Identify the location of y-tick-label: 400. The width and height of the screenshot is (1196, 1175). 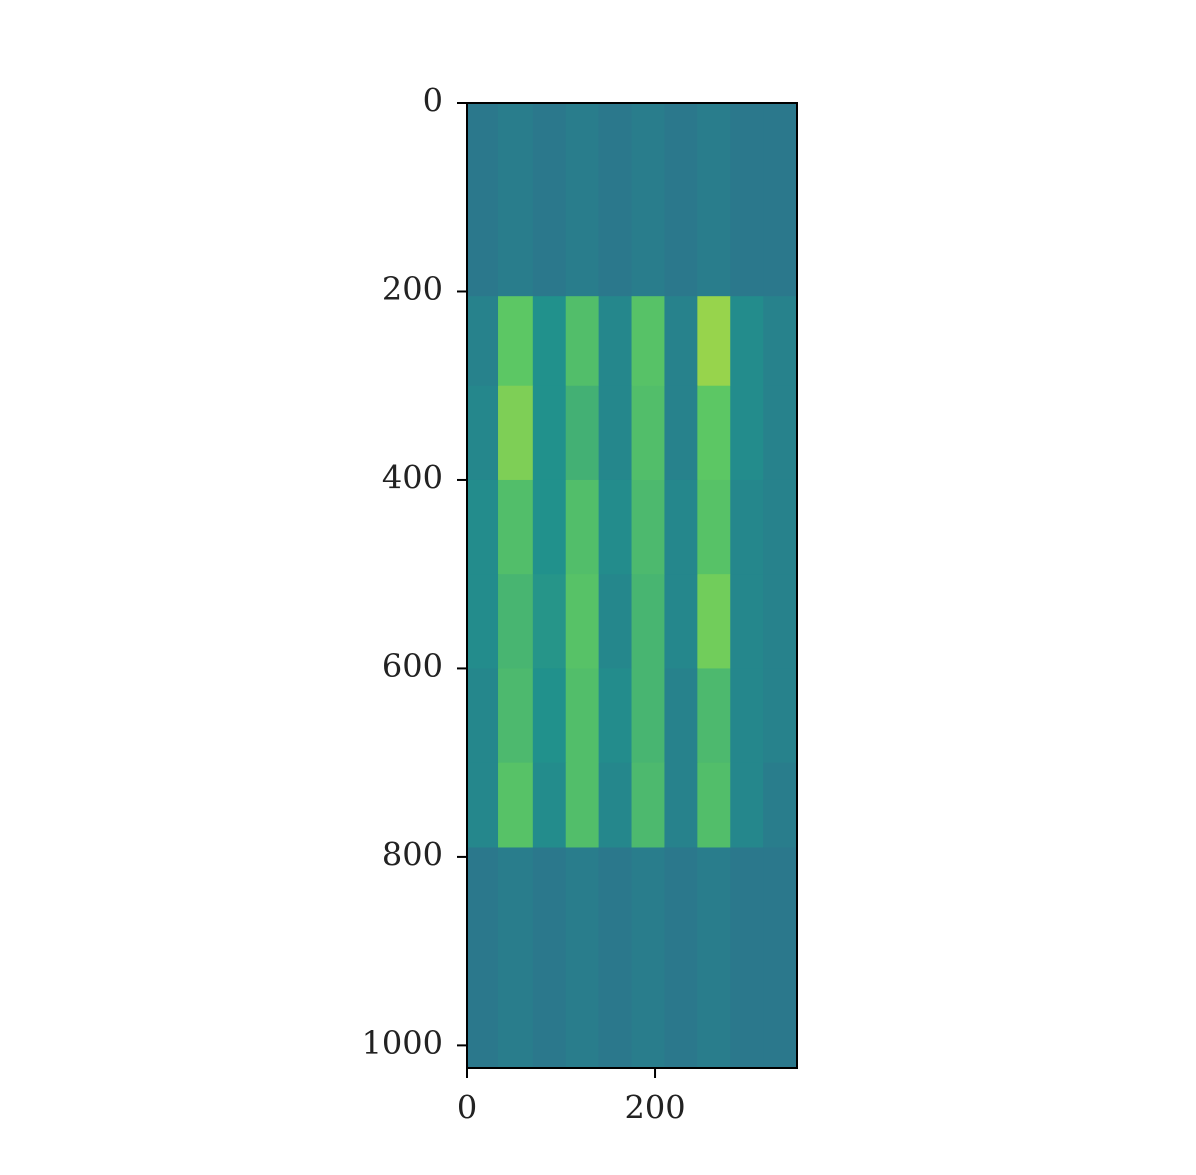
(412, 477).